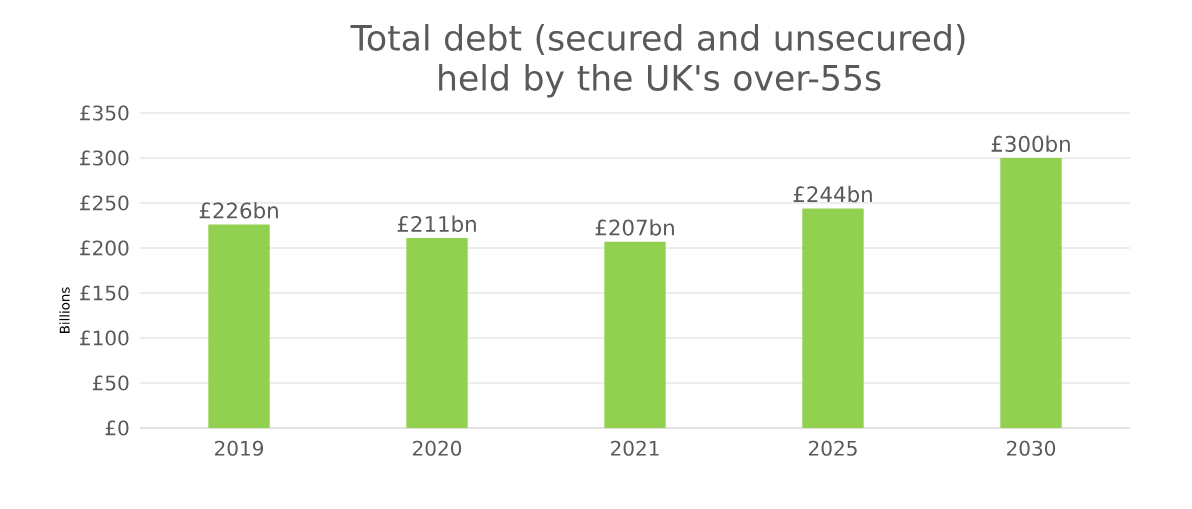  Describe the element at coordinates (657, 61) in the screenshot. I see `chart-title: Total debt (secured and unsecured) held by the UK's over-55s` at that location.